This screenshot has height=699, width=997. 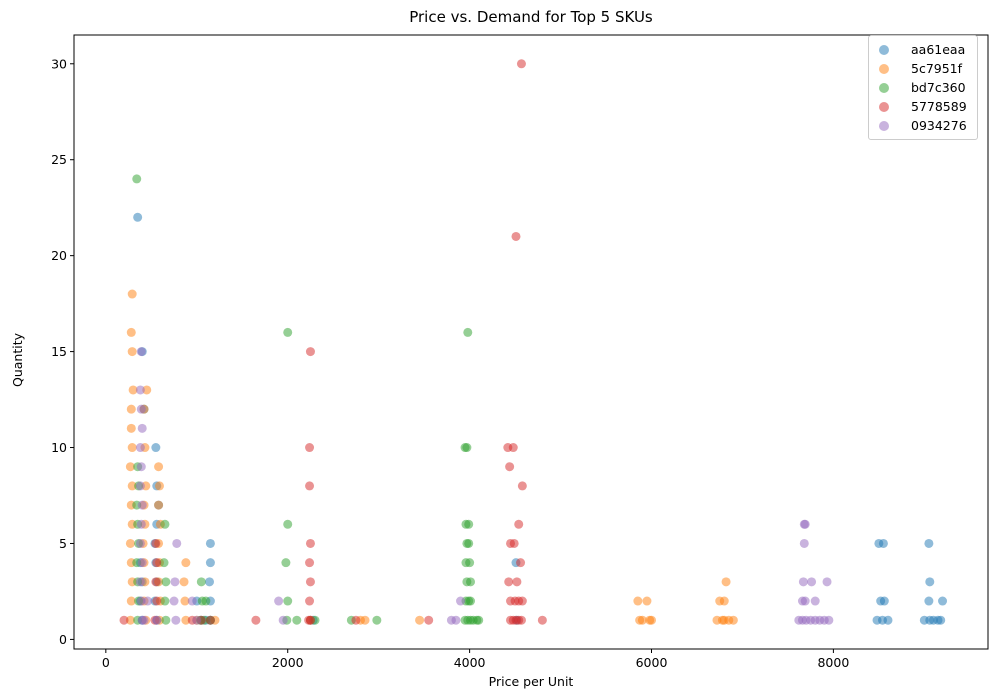 I want to click on legend-label: 5778589, so click(x=939, y=106).